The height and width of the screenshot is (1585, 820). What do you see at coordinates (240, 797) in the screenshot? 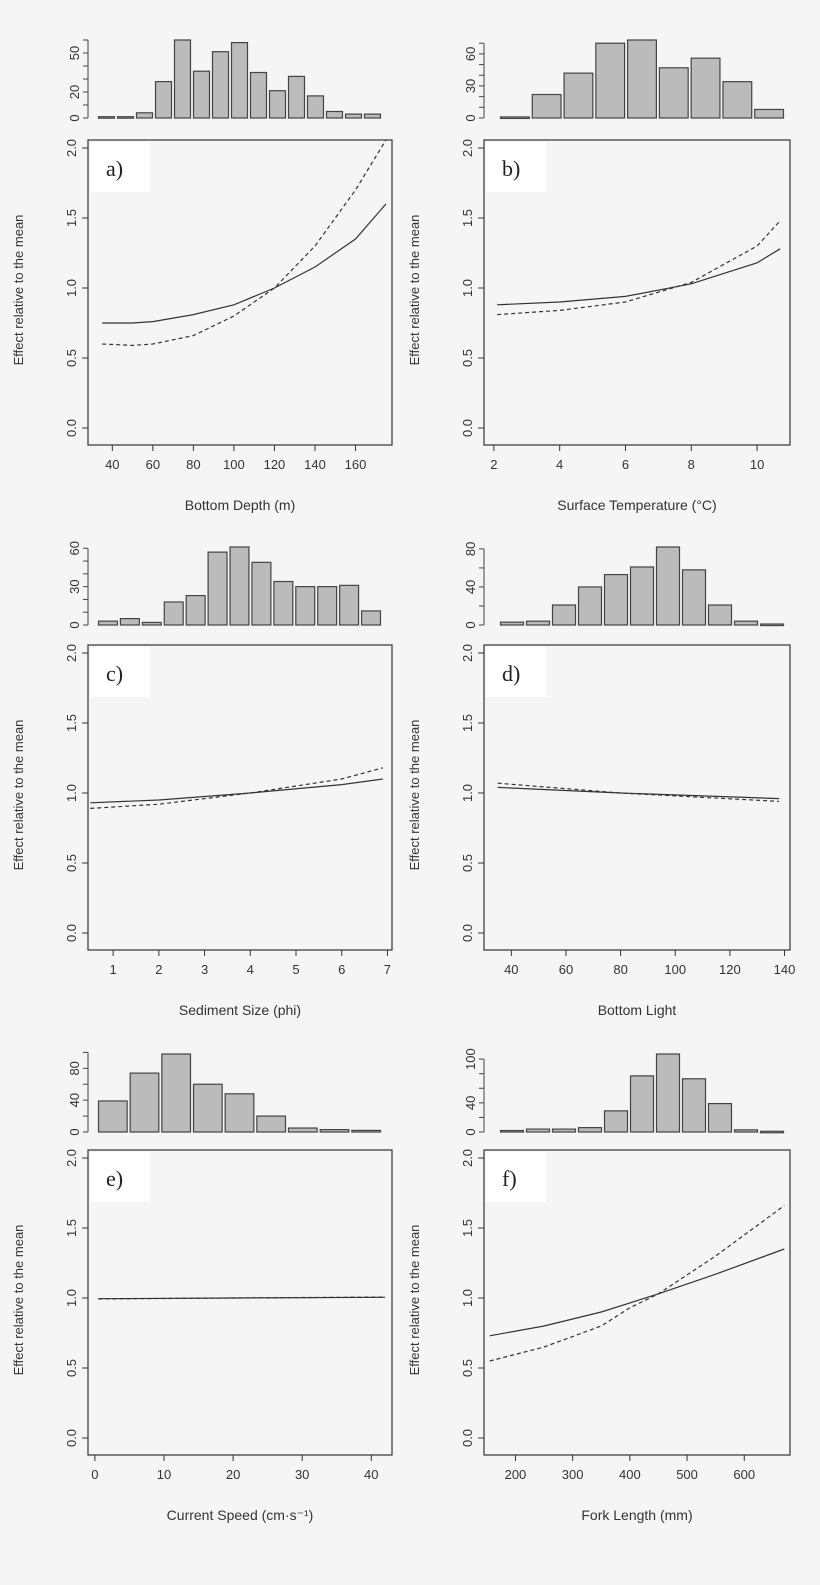
I see `plot-frame` at bounding box center [240, 797].